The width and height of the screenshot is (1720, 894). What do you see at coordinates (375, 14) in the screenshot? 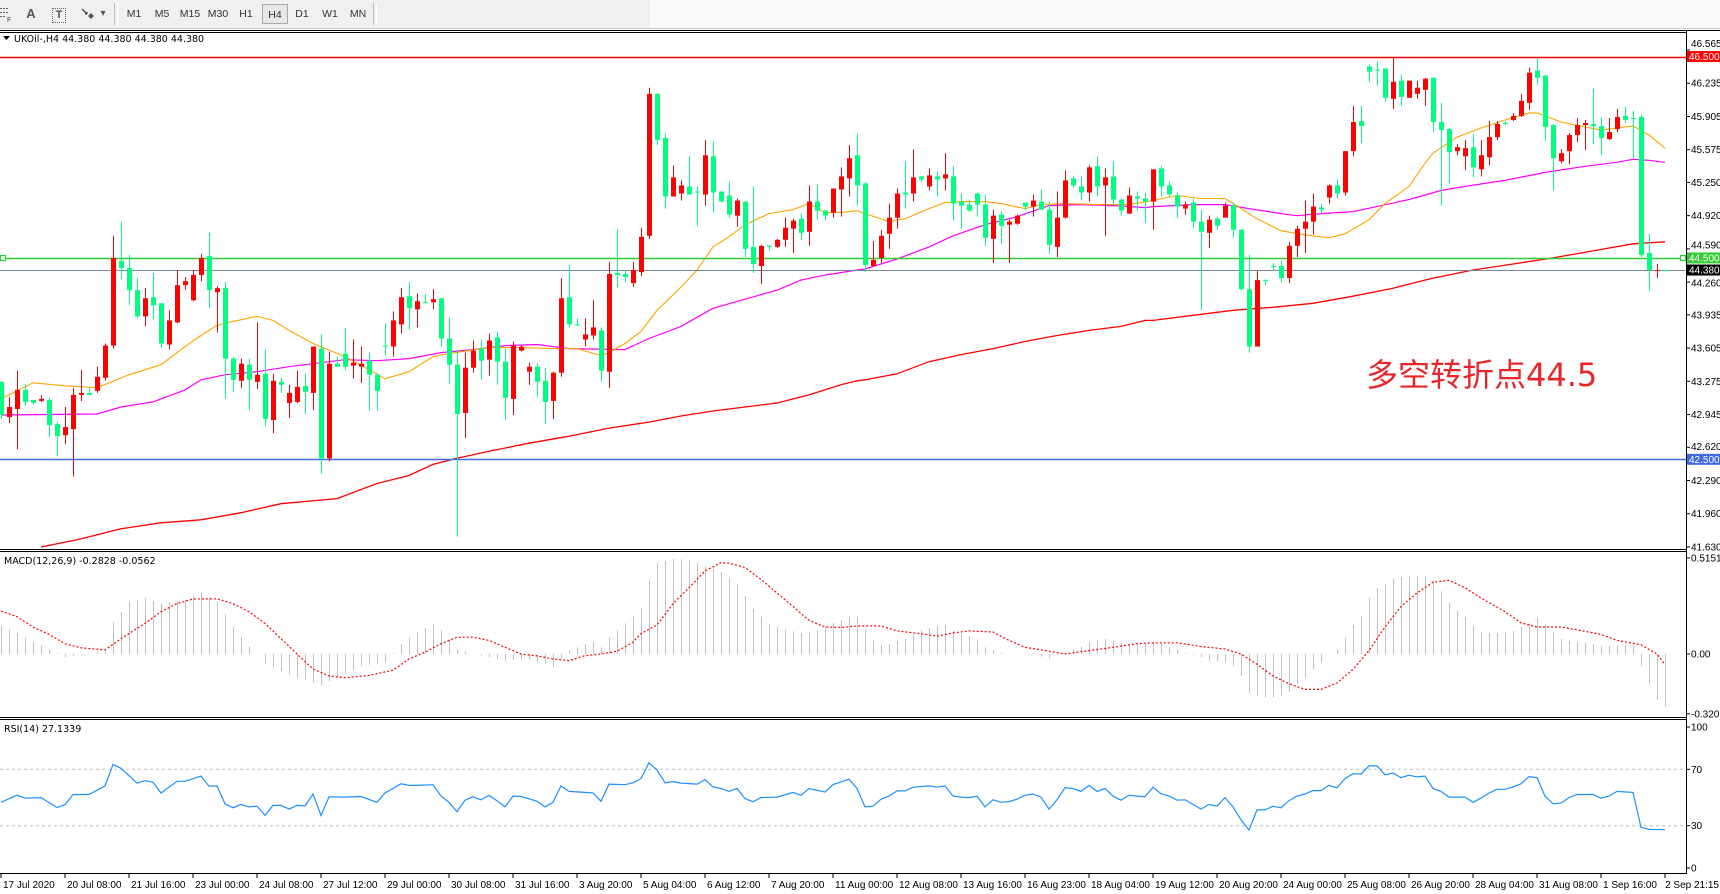
I see `toolbar-separator` at bounding box center [375, 14].